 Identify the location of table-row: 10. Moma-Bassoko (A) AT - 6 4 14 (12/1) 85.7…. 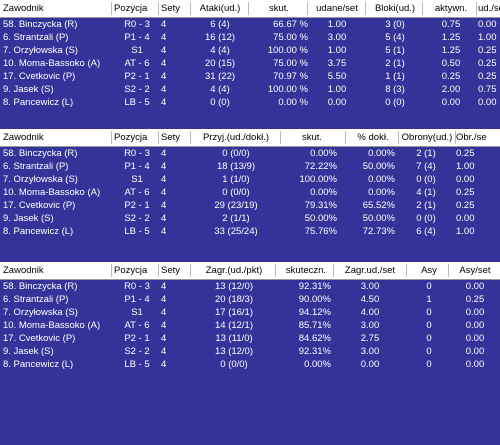
(250, 325).